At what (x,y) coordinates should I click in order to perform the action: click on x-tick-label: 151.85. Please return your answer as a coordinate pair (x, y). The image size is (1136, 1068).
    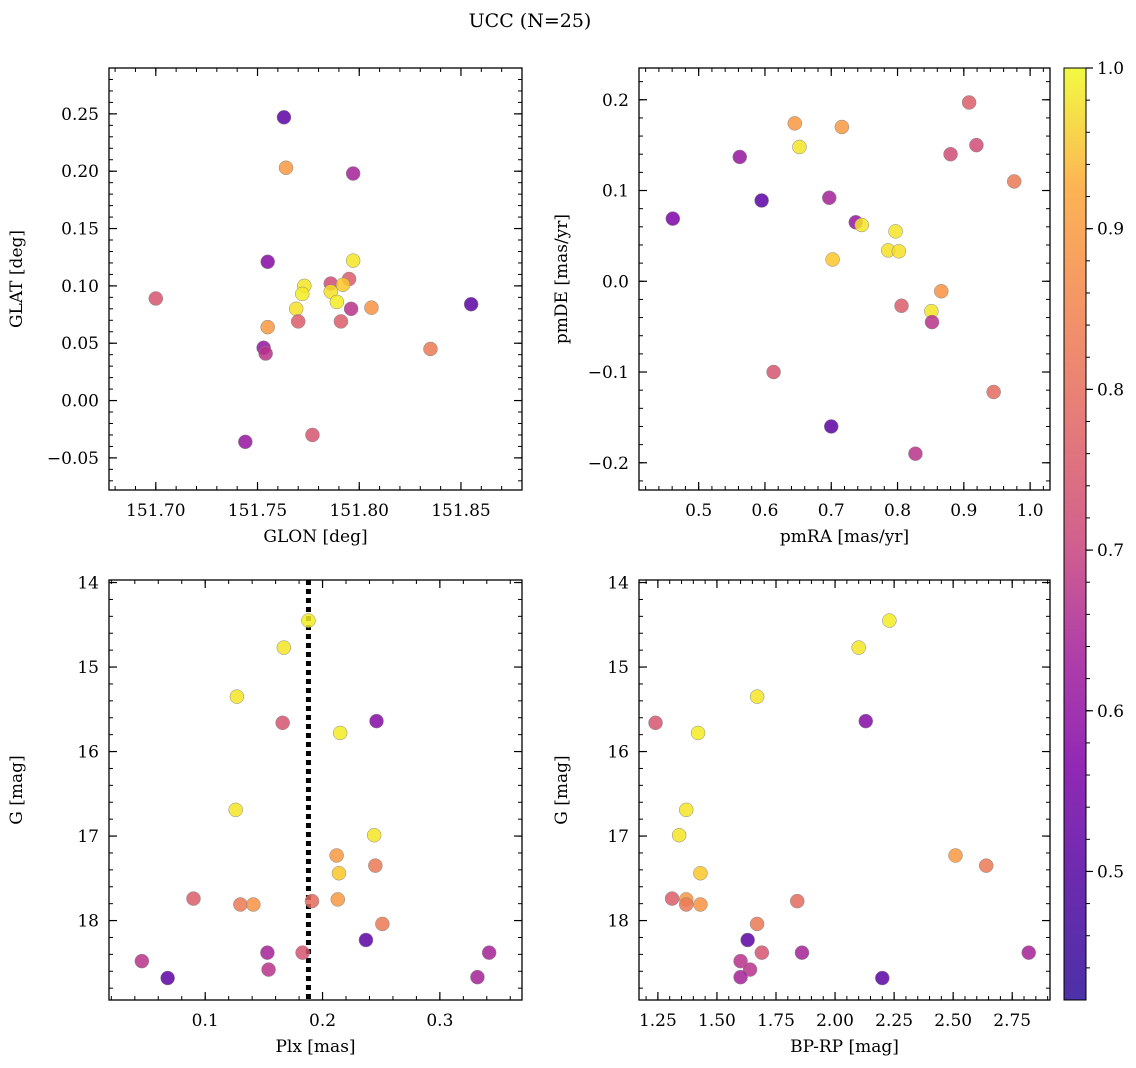
    Looking at the image, I should click on (460, 511).